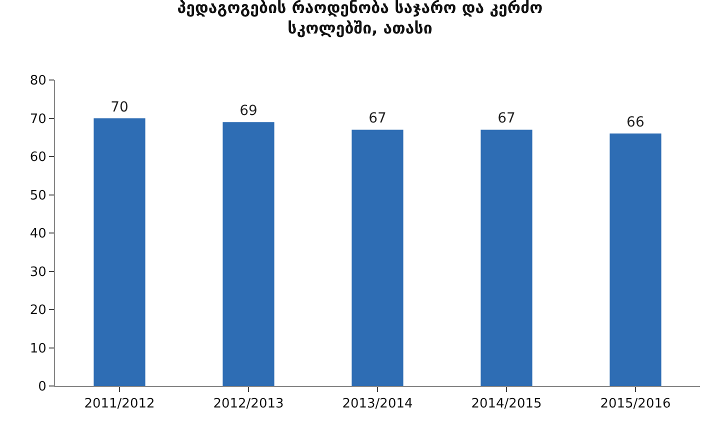  Describe the element at coordinates (42, 387) in the screenshot. I see `y-tick-label: 0` at that location.